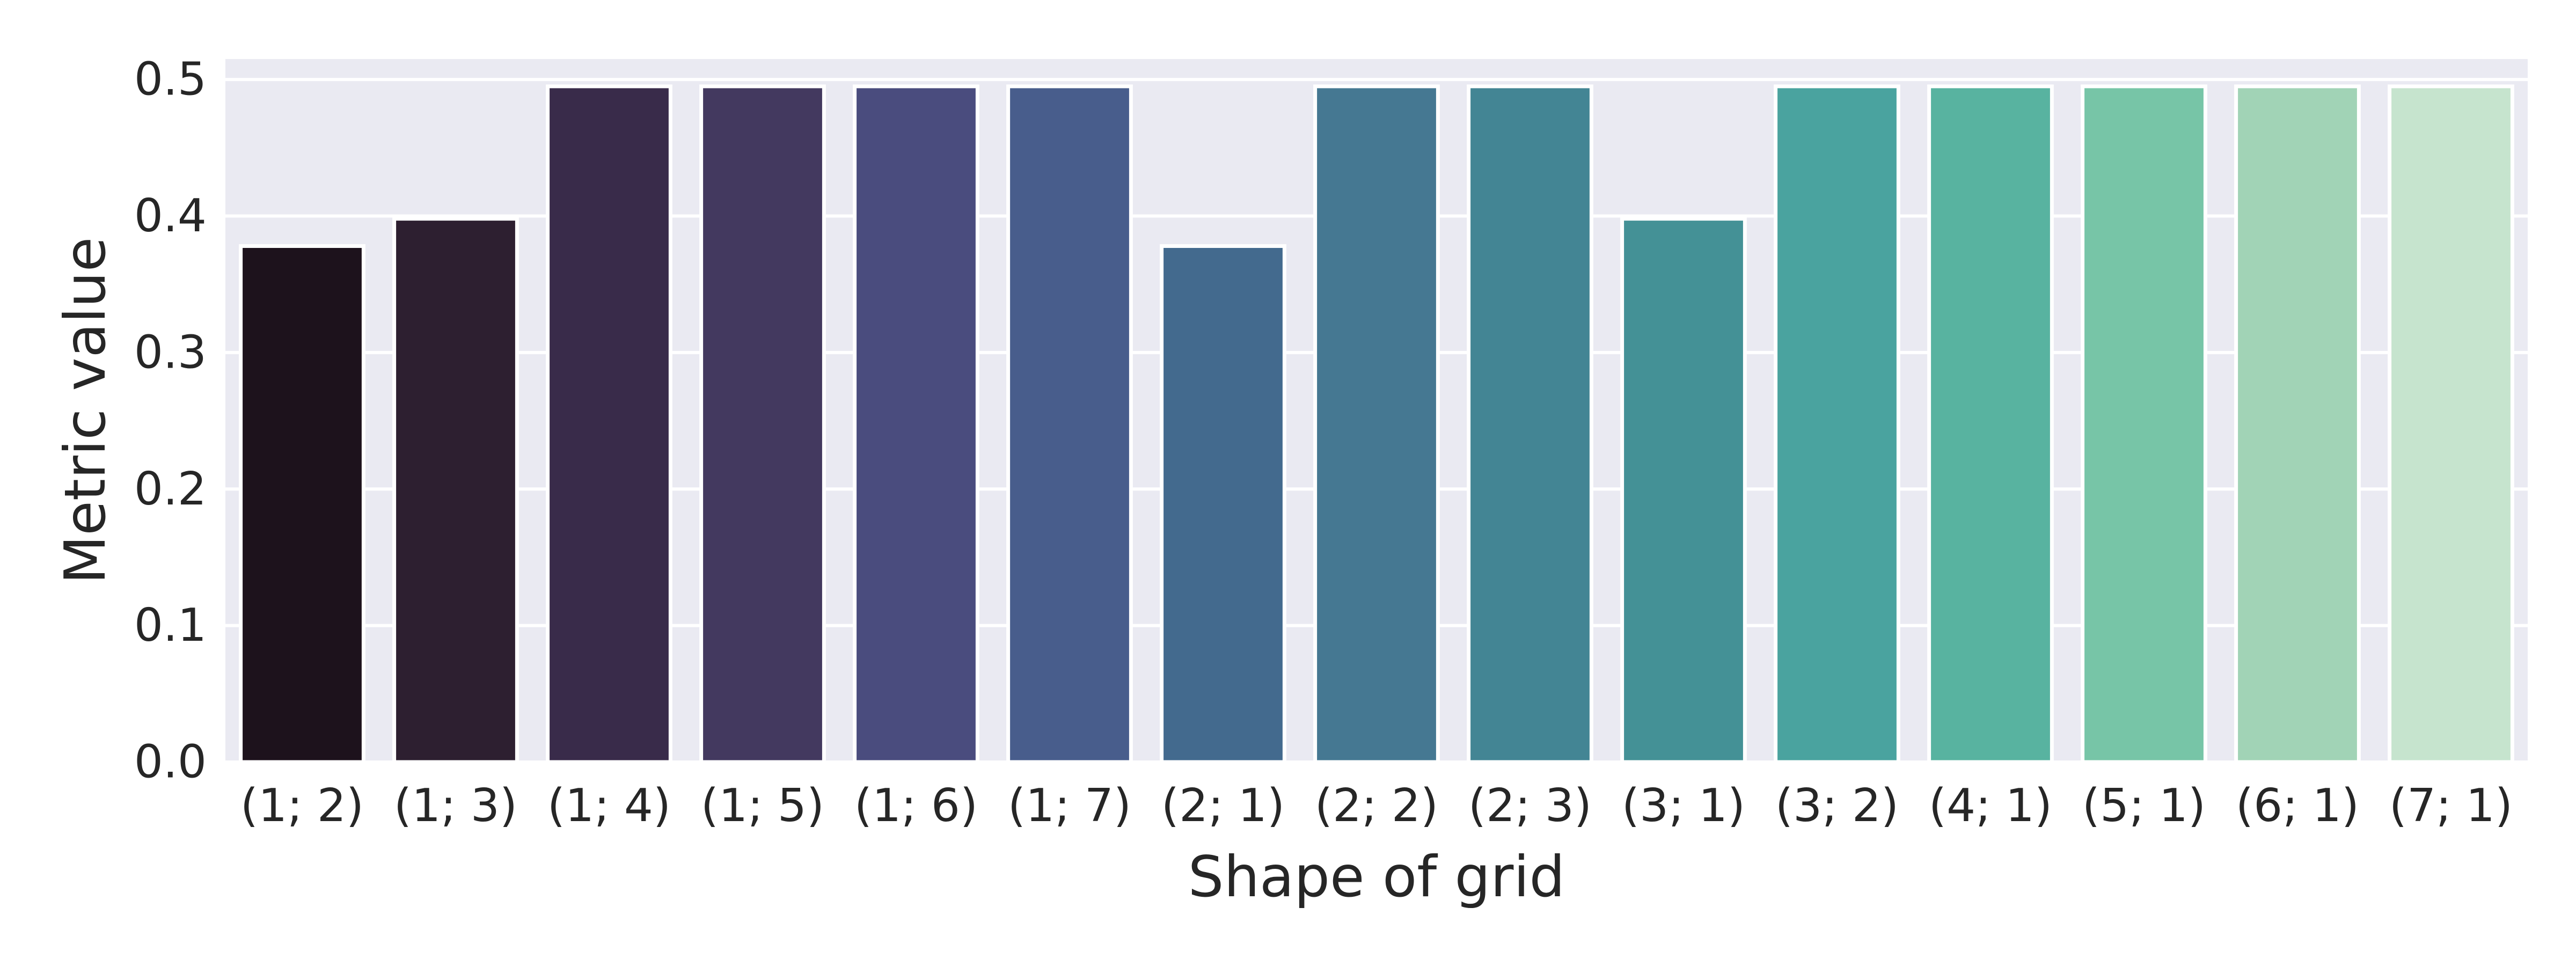 This screenshot has height=966, width=2576. I want to click on x-tick-label: (3; 2), so click(1837, 805).